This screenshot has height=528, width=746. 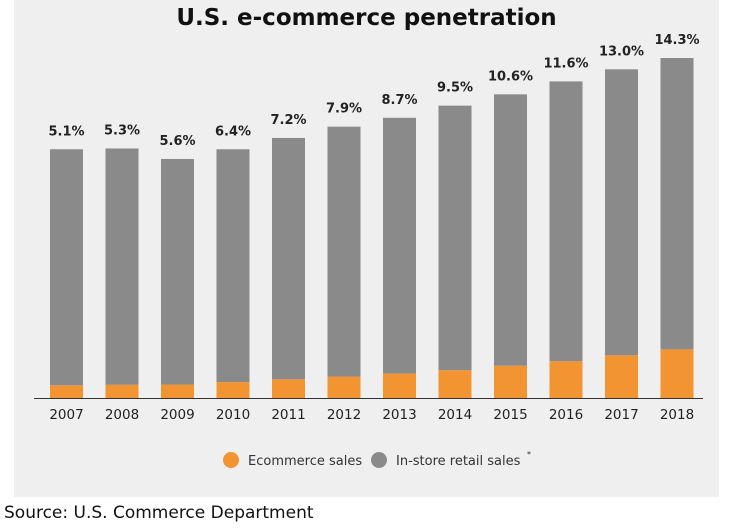 What do you see at coordinates (177, 391) in the screenshot?
I see `ecommerce-bar-2009` at bounding box center [177, 391].